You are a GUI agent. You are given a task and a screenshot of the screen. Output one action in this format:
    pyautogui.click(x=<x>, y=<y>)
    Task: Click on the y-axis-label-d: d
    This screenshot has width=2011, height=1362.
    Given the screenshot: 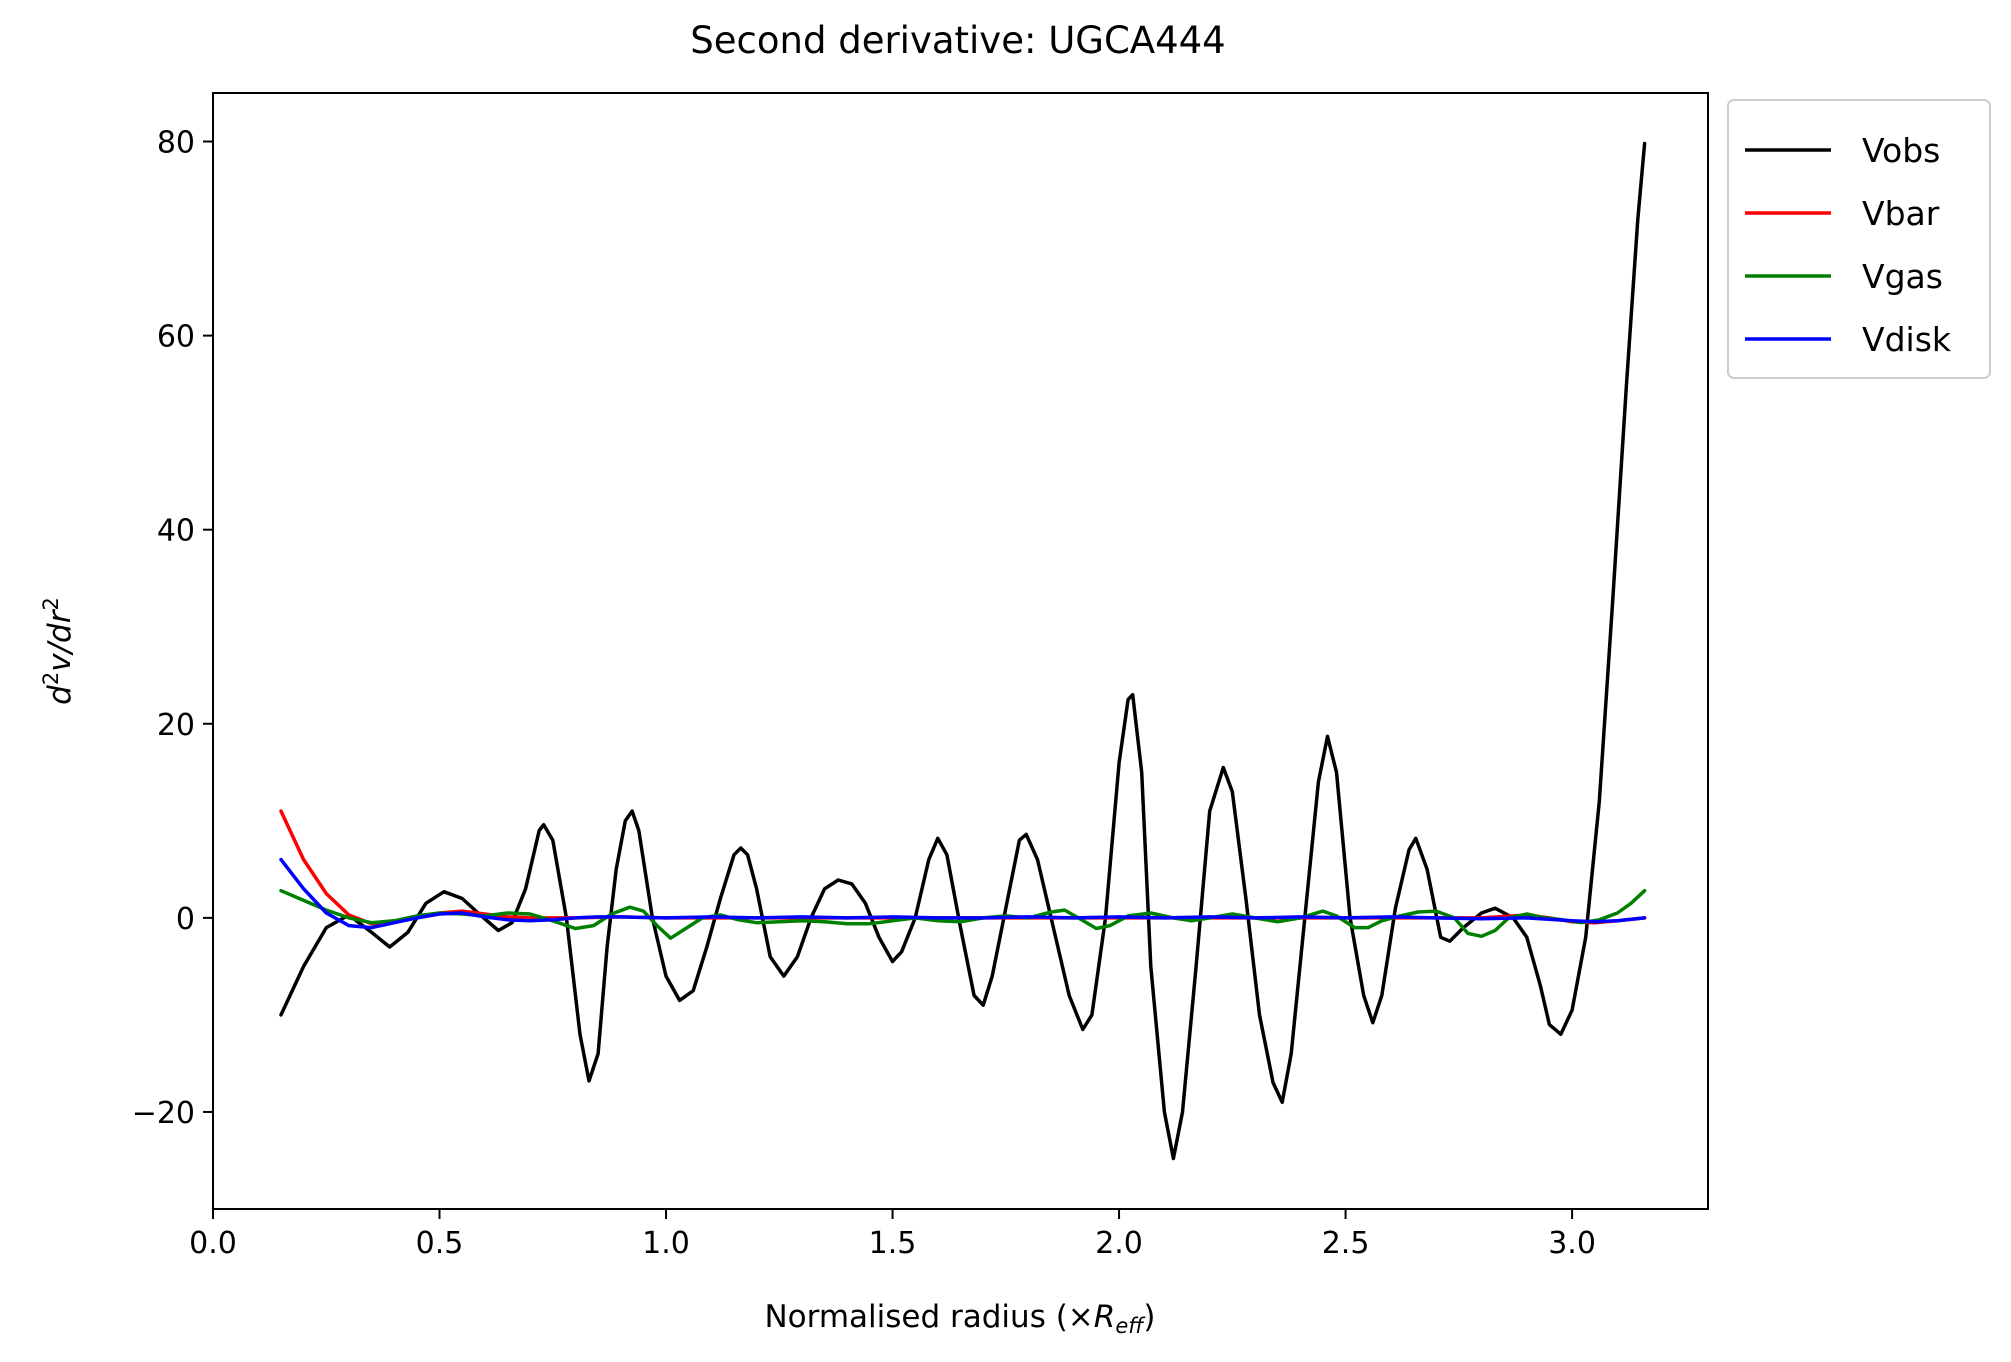 What is the action you would take?
    pyautogui.click(x=60, y=695)
    